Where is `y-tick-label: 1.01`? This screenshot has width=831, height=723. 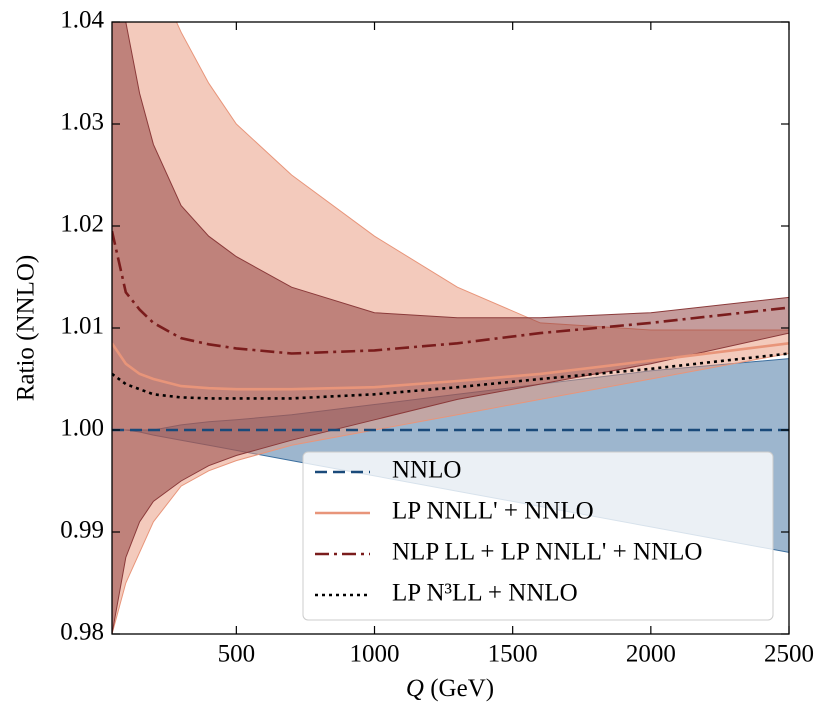
y-tick-label: 1.01 is located at coordinates (82, 326).